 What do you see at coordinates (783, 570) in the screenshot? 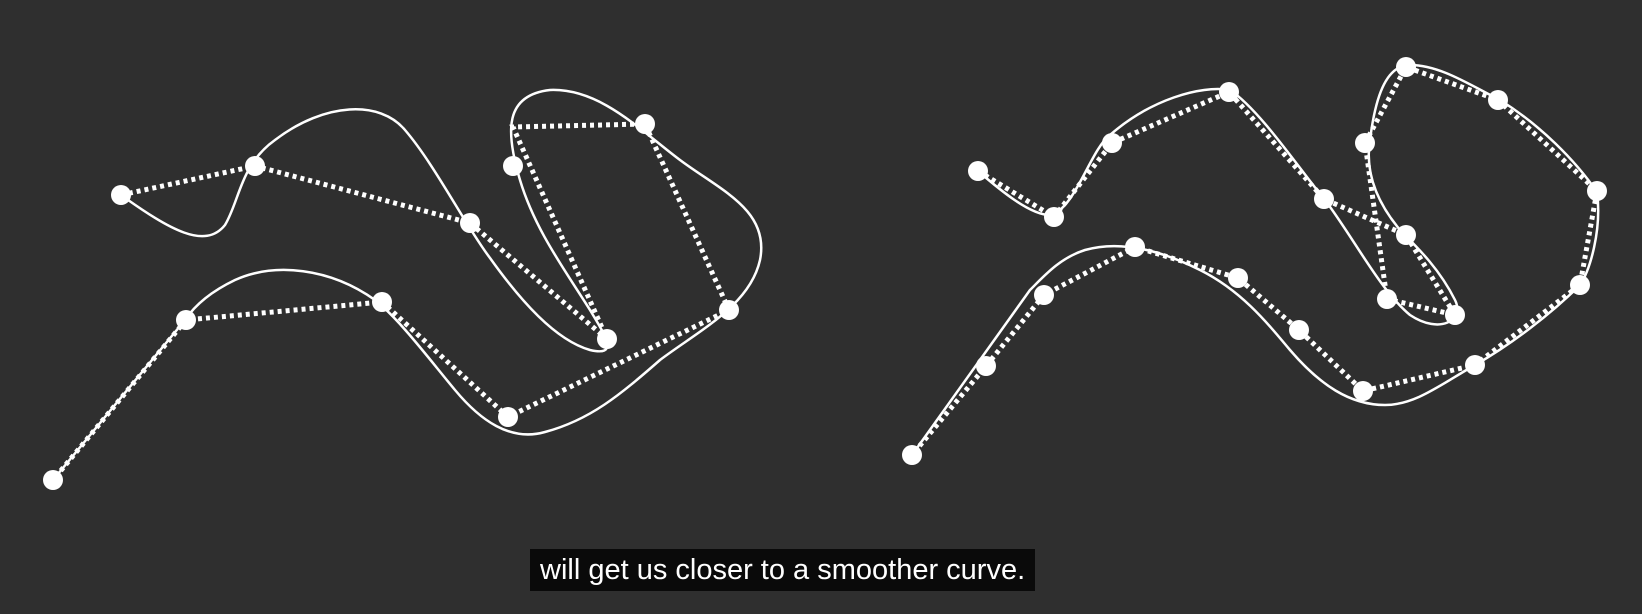
I see `subtitle-caption: will get us closer to a smoother curve.` at bounding box center [783, 570].